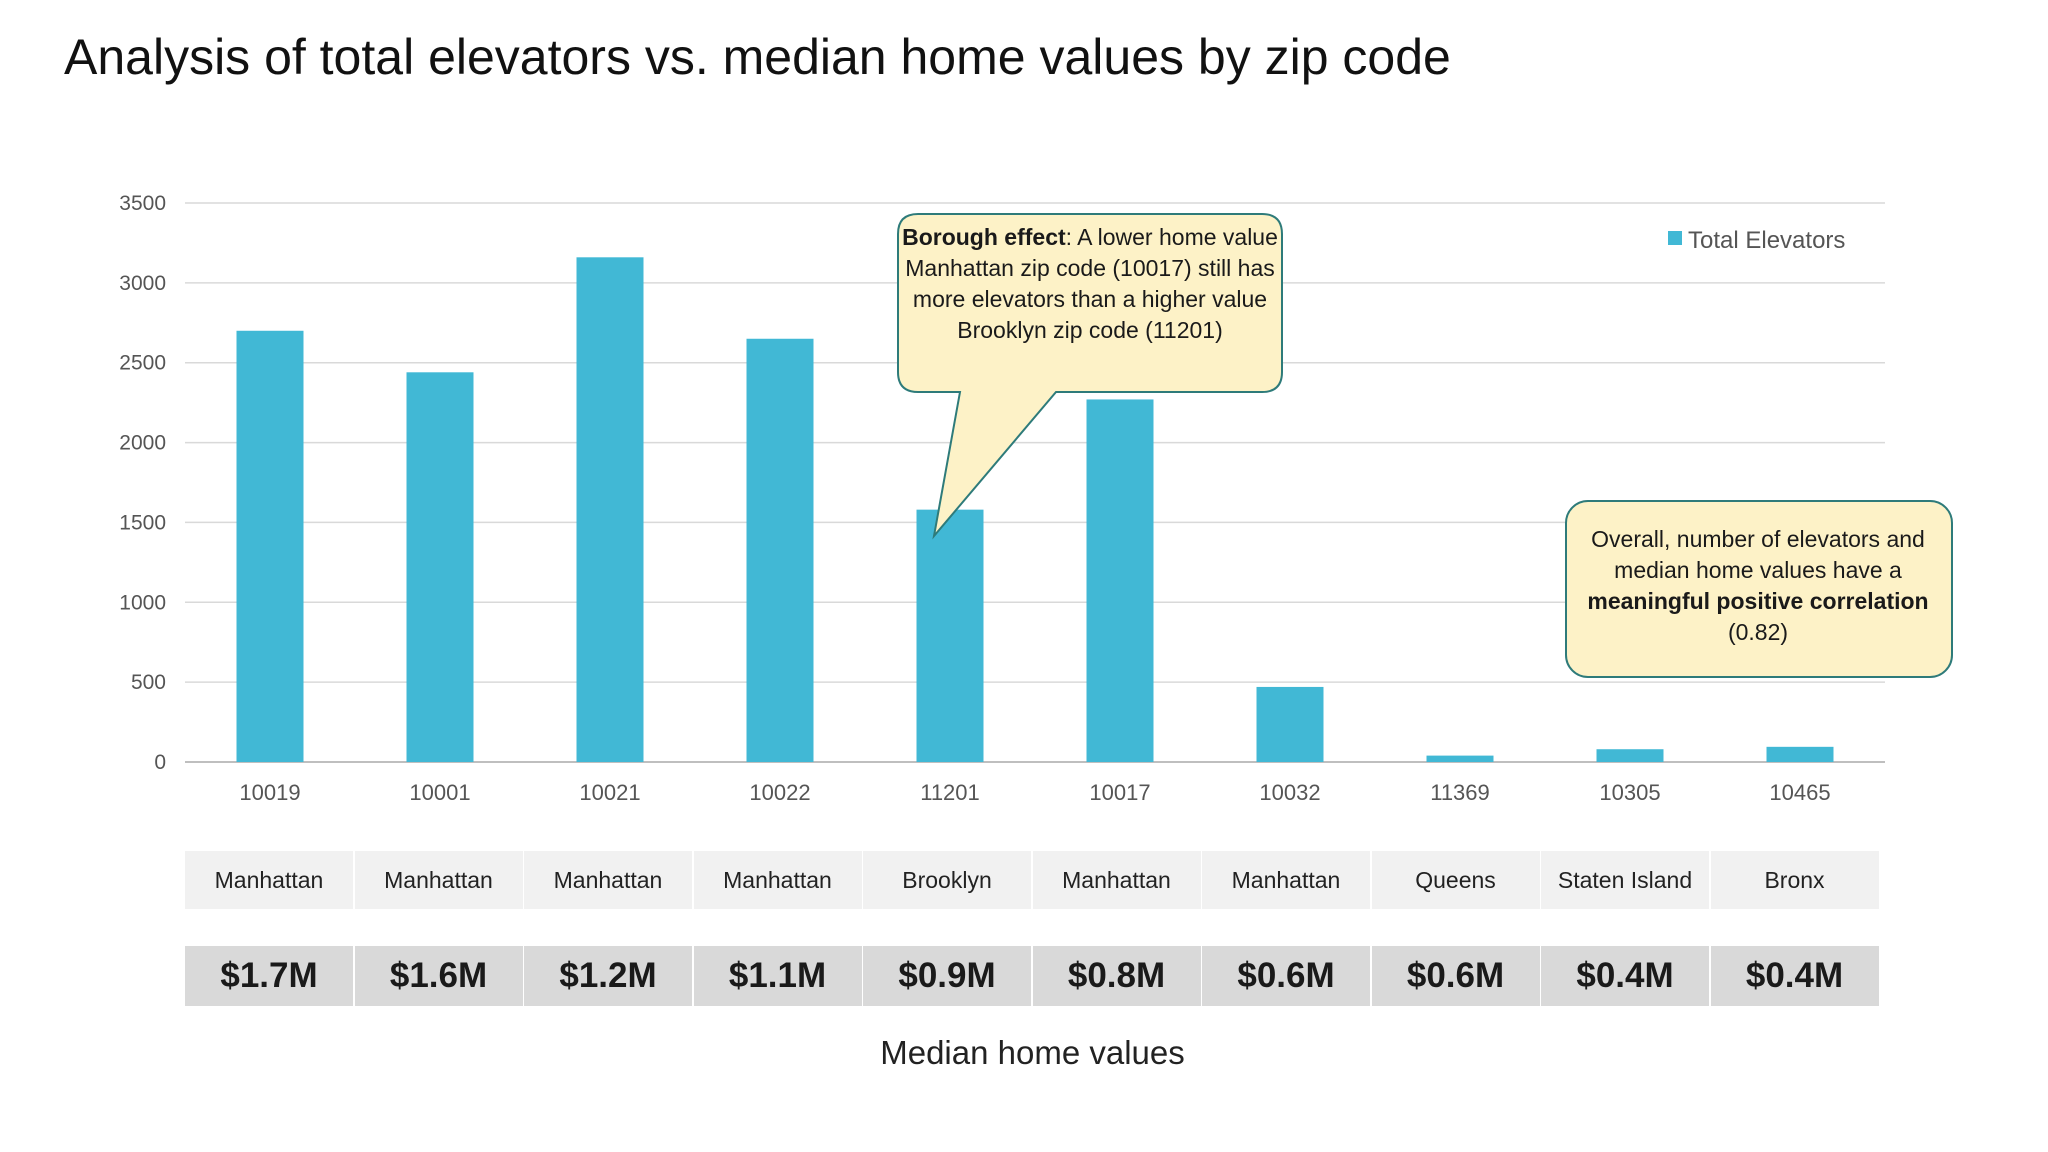 The image size is (2048, 1152). Describe the element at coordinates (142, 602) in the screenshot. I see `y-tick-label: 1000` at that location.